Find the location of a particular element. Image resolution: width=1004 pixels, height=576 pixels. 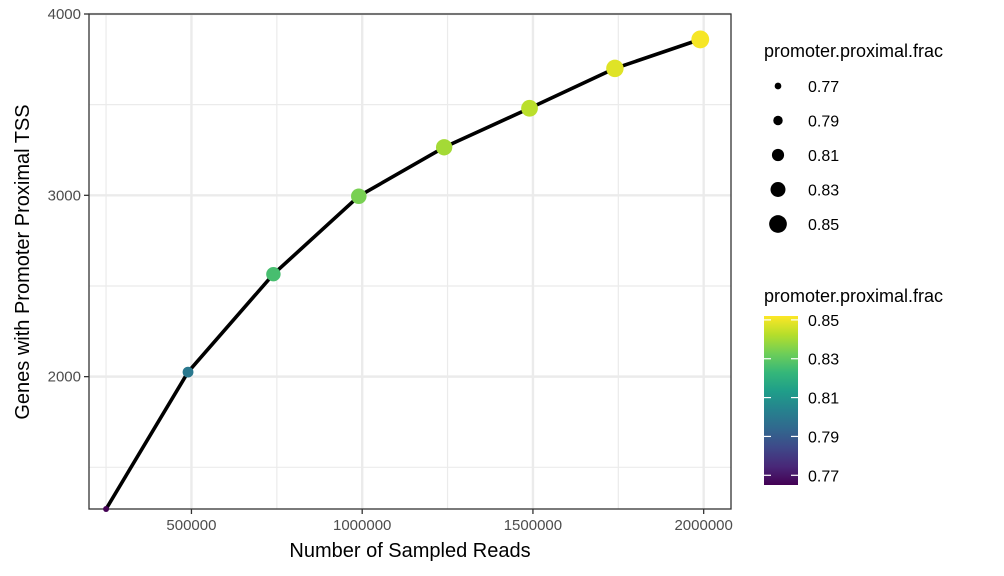

color-legend-label: 0.79 is located at coordinates (823, 437).